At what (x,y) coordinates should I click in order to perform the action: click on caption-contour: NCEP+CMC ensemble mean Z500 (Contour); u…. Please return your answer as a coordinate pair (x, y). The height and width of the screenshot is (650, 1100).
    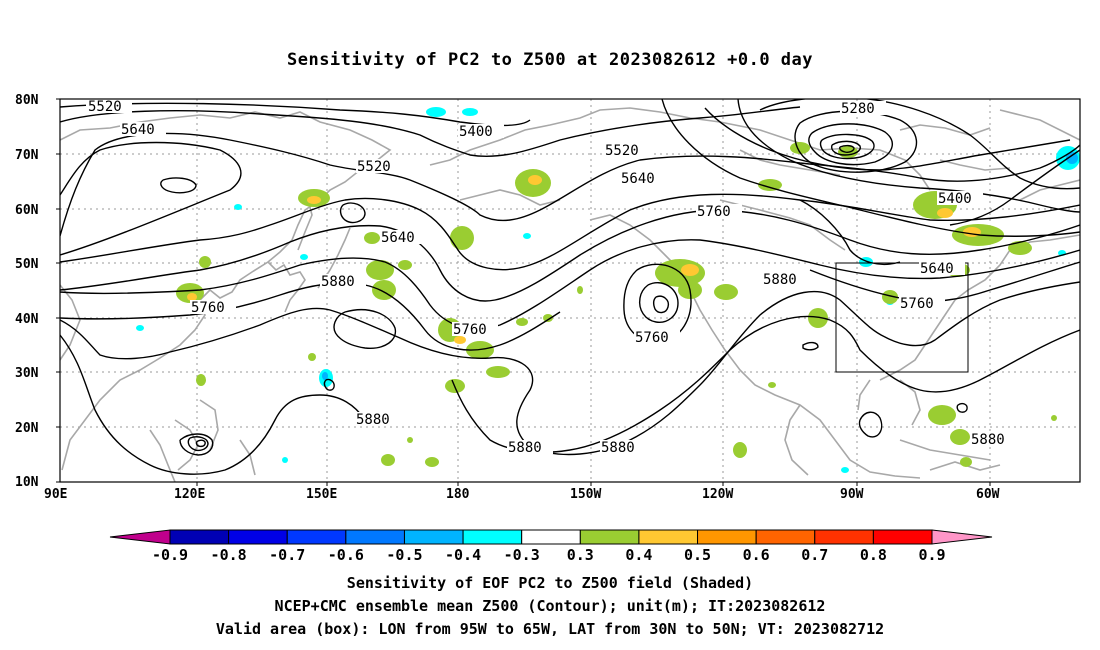
    Looking at the image, I should click on (550, 606).